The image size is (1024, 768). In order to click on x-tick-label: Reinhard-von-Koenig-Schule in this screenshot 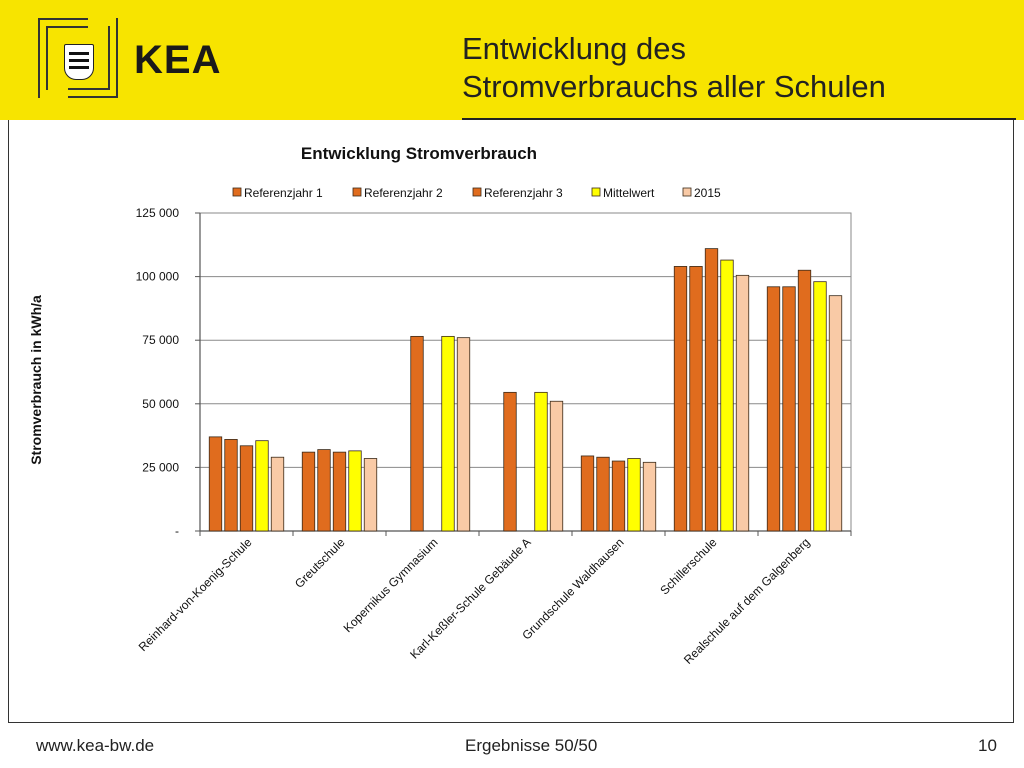, I will do `click(195, 594)`.